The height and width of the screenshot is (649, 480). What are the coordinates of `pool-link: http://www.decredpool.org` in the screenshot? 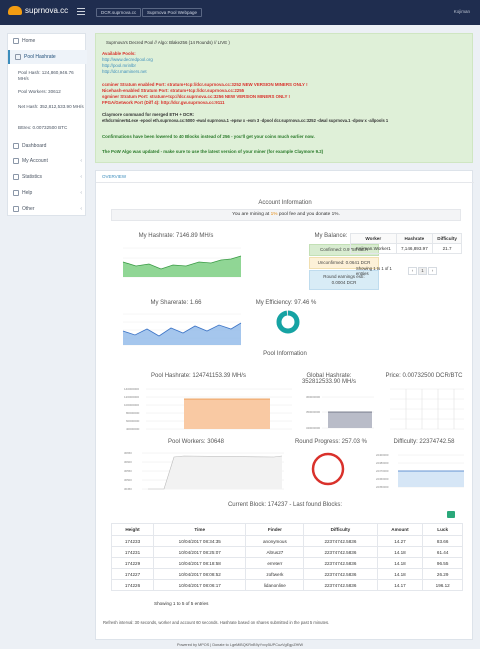 It's located at (127, 59).